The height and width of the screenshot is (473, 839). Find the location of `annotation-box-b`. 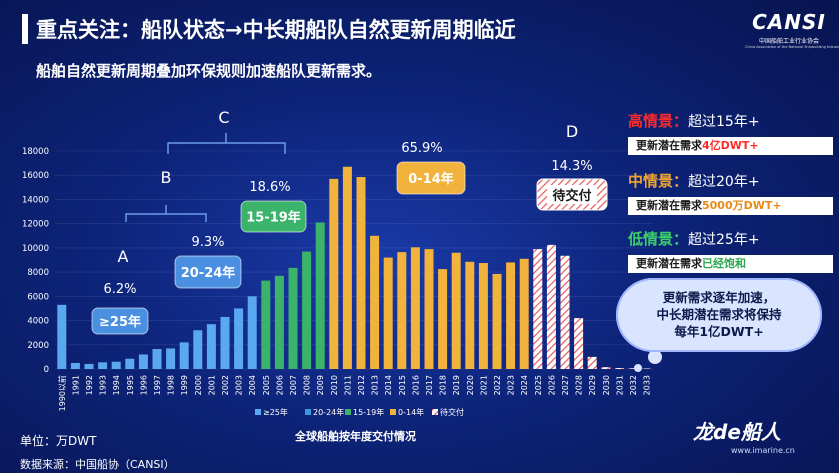

annotation-box-b is located at coordinates (208, 272).